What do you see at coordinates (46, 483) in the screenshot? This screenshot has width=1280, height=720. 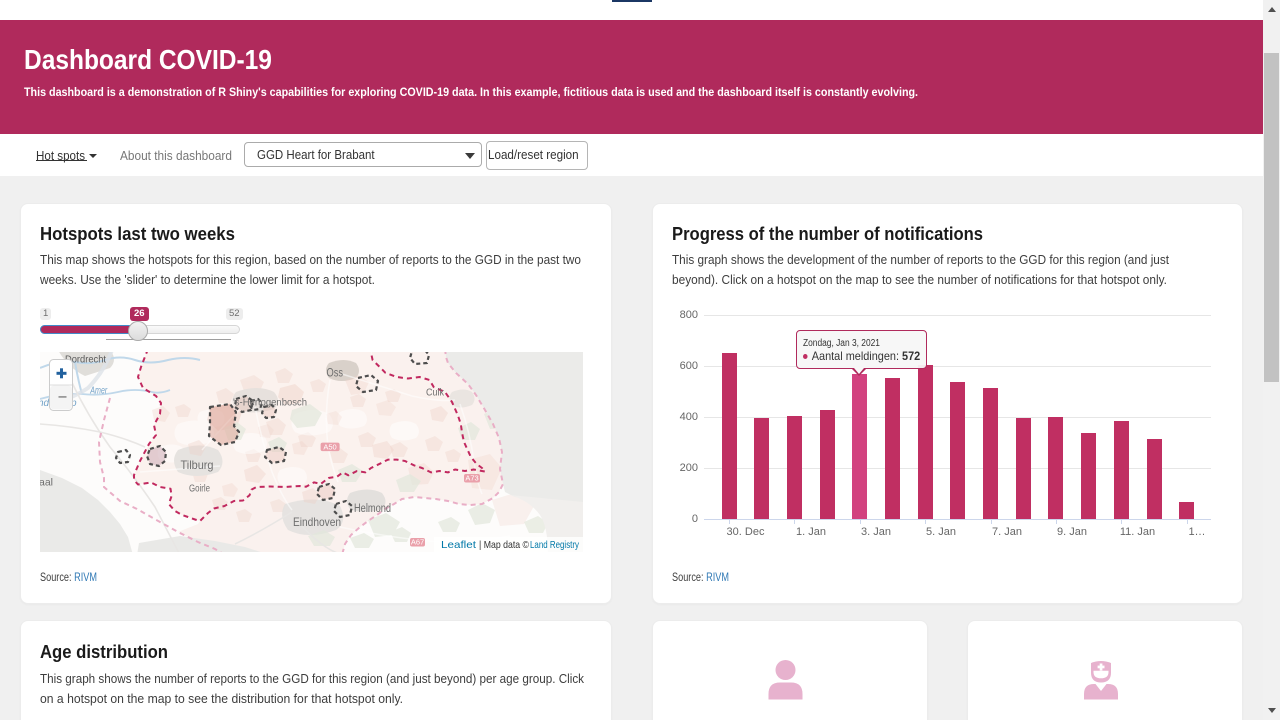 I see `svg-text: aal` at bounding box center [46, 483].